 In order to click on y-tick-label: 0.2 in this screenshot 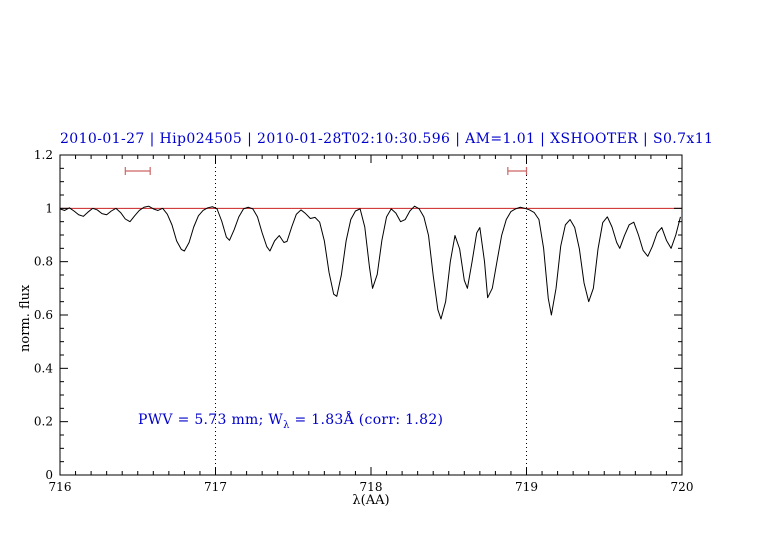, I will do `click(43, 422)`.